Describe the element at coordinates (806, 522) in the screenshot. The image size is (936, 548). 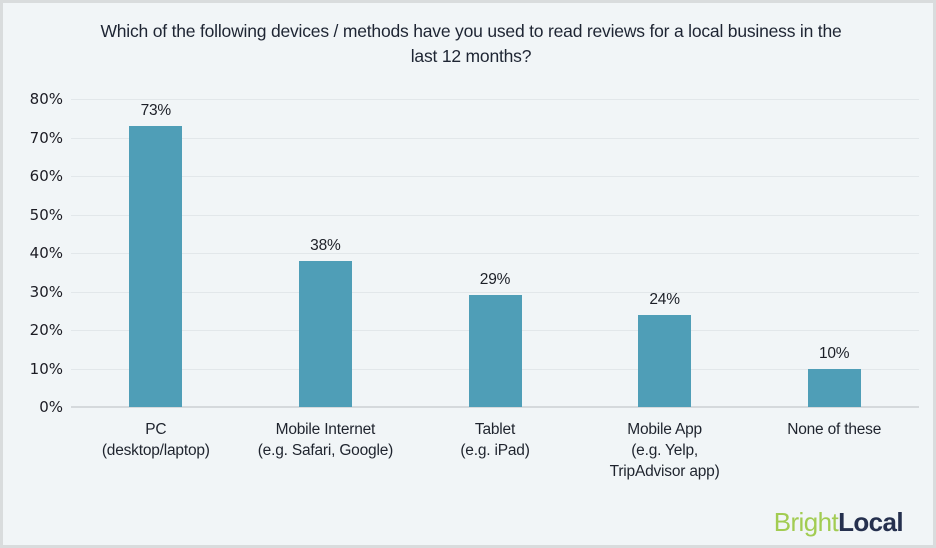
I see `brightlocal-logo-bright: Bright` at that location.